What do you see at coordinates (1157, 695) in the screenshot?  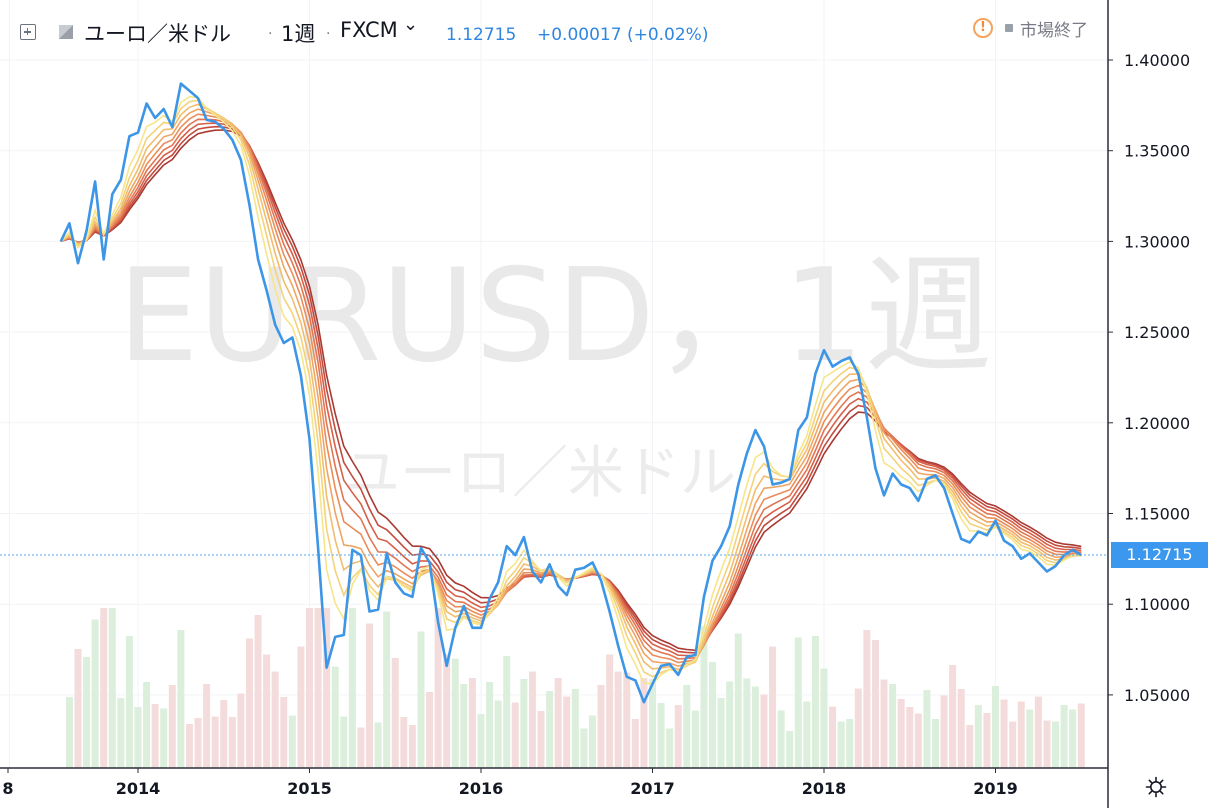 I see `y-tick-label: 1.05000` at bounding box center [1157, 695].